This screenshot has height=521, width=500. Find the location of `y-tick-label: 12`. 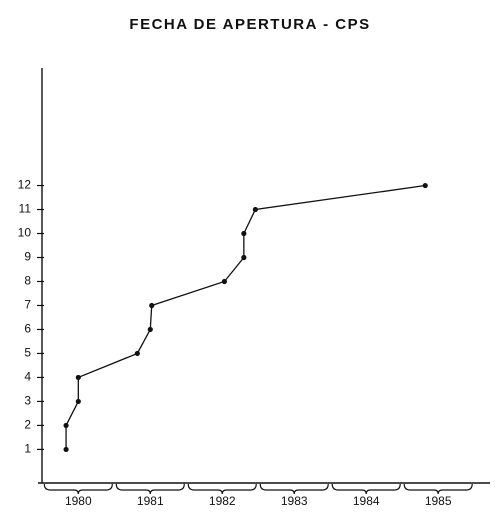

y-tick-label: 12 is located at coordinates (25, 185).